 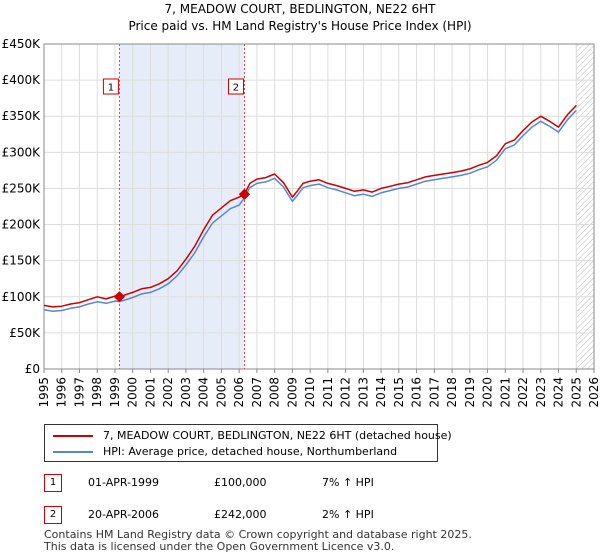 I want to click on x-tick-label: 2008, so click(x=275, y=392).